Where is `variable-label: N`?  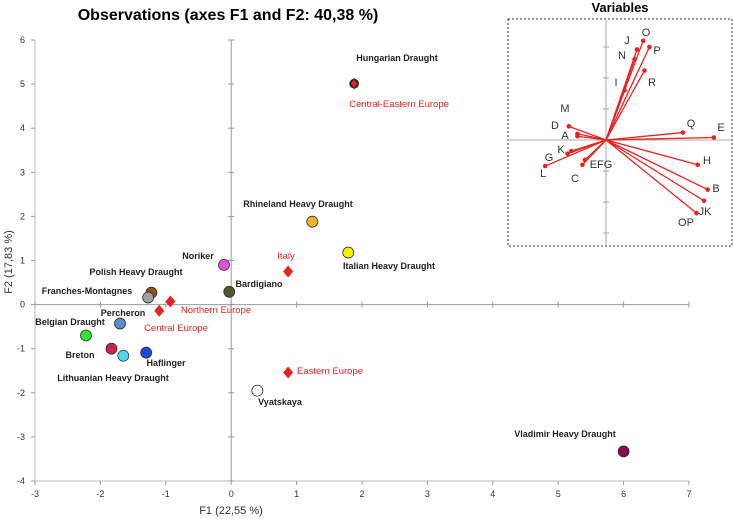
variable-label: N is located at coordinates (622, 56).